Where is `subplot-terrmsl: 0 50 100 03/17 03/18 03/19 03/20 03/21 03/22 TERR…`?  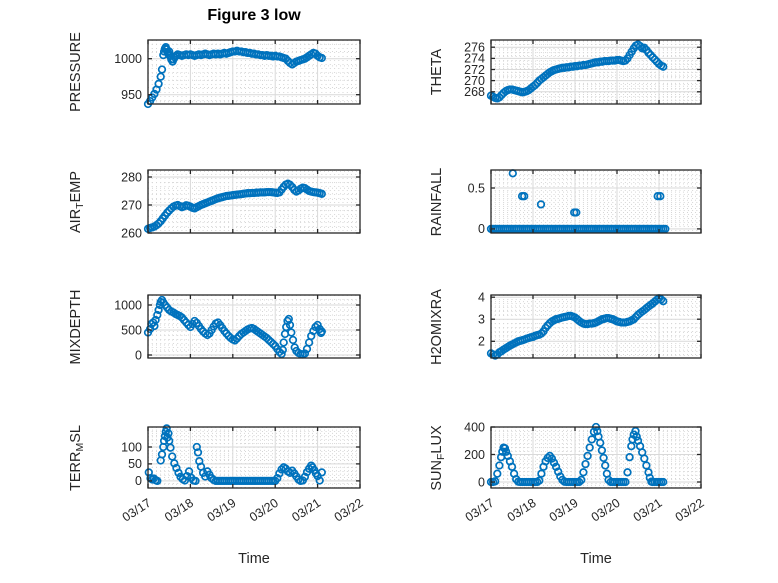 subplot-terrmsl: 0 50 100 03/17 03/18 03/19 03/20 03/21 03/22 TERR… is located at coordinates (223, 492).